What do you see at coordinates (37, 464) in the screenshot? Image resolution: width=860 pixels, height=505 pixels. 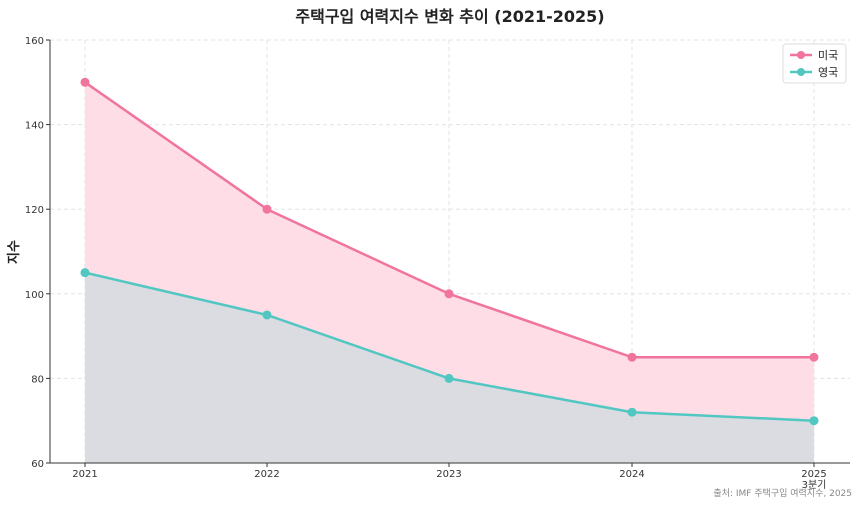 I see `y-tick-label: 60` at bounding box center [37, 464].